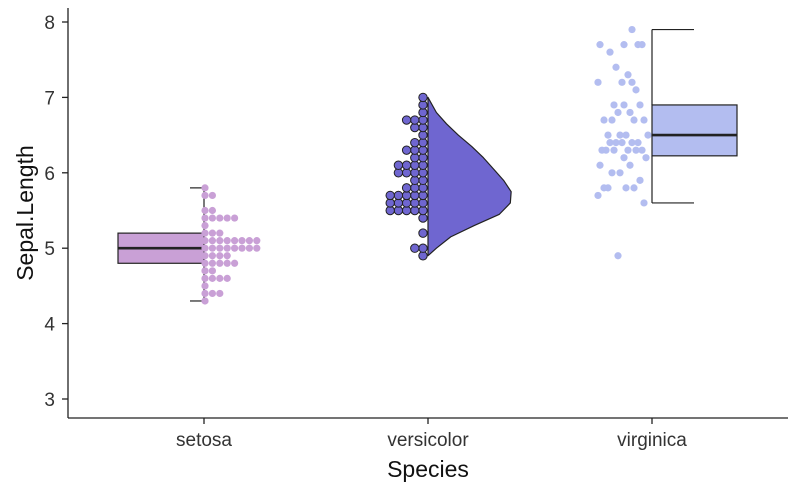  What do you see at coordinates (469, 176) in the screenshot?
I see `versicolor-half-violin` at bounding box center [469, 176].